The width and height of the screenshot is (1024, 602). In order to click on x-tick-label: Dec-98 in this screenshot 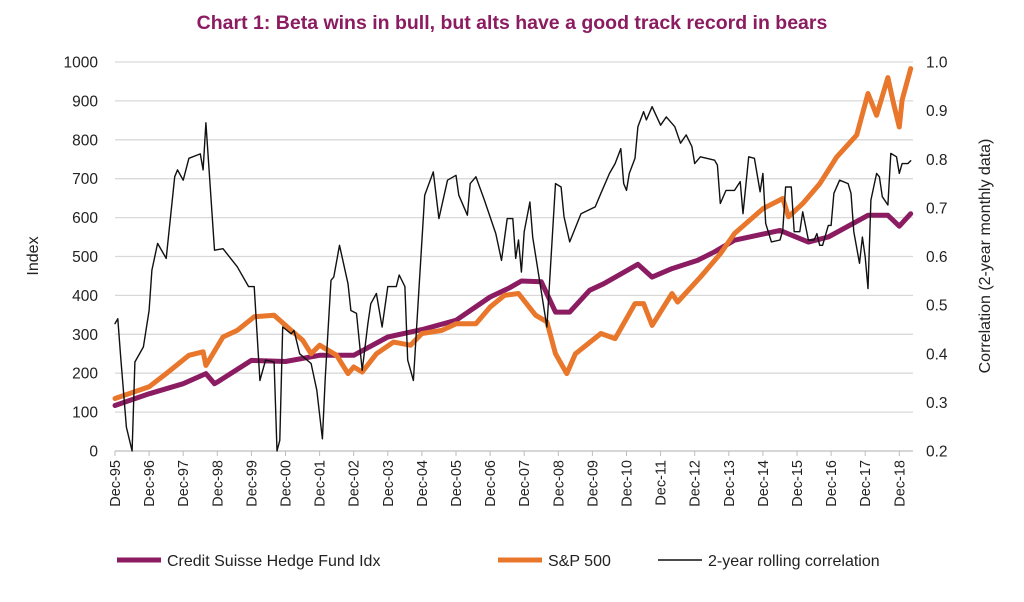, I will do `click(218, 483)`.